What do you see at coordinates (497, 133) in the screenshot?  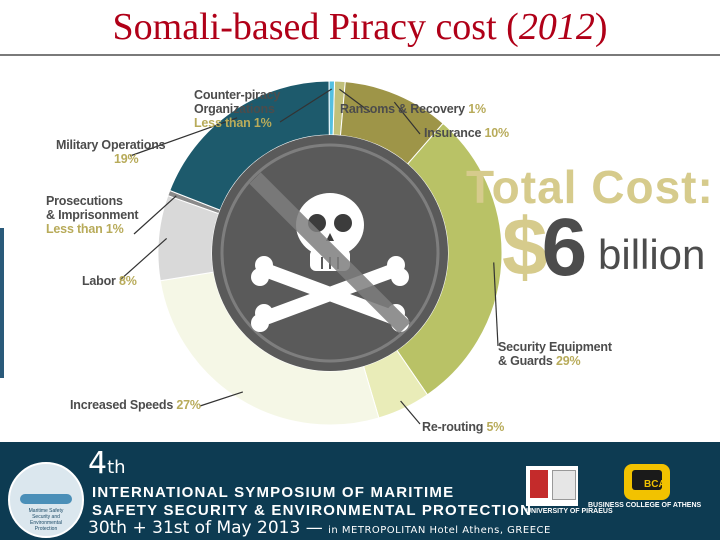 I see `label-insurance-pct: 10%` at bounding box center [497, 133].